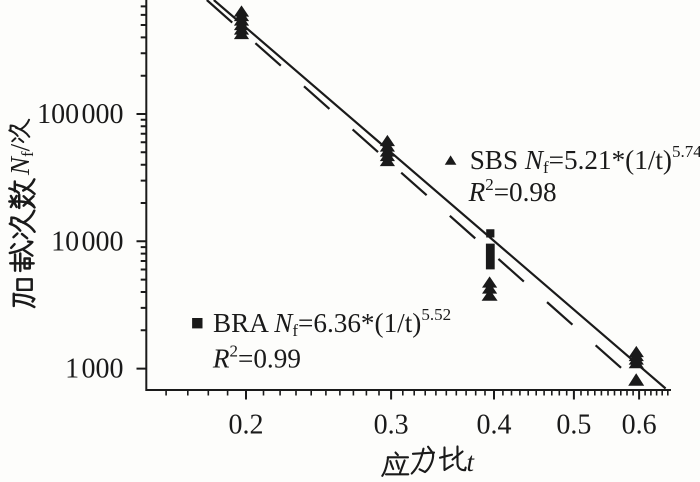 This screenshot has height=482, width=700. What do you see at coordinates (332, 322) in the screenshot?
I see `svg-text: BRA Nf=6.36*(1/t)5.52` at bounding box center [332, 322].